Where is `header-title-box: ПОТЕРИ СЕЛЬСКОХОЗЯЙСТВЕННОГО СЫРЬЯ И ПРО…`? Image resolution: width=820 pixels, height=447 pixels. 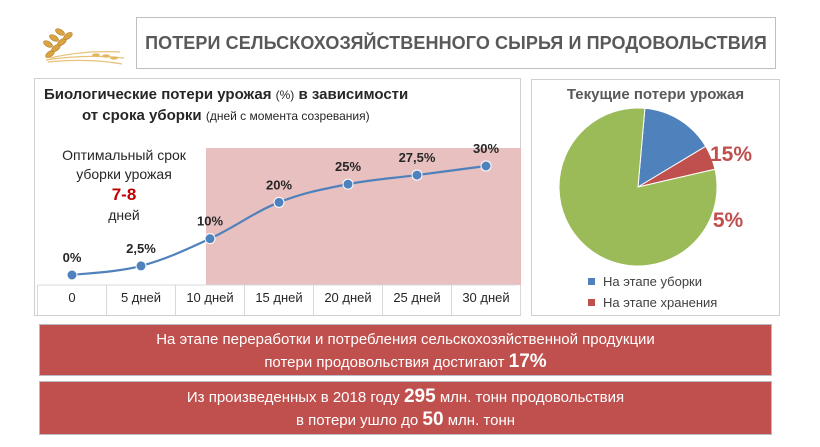 header-title-box: ПОТЕРИ СЕЛЬСКОХОЗЯЙСТВЕННОГО СЫРЬЯ И ПРО… is located at coordinates (456, 43).